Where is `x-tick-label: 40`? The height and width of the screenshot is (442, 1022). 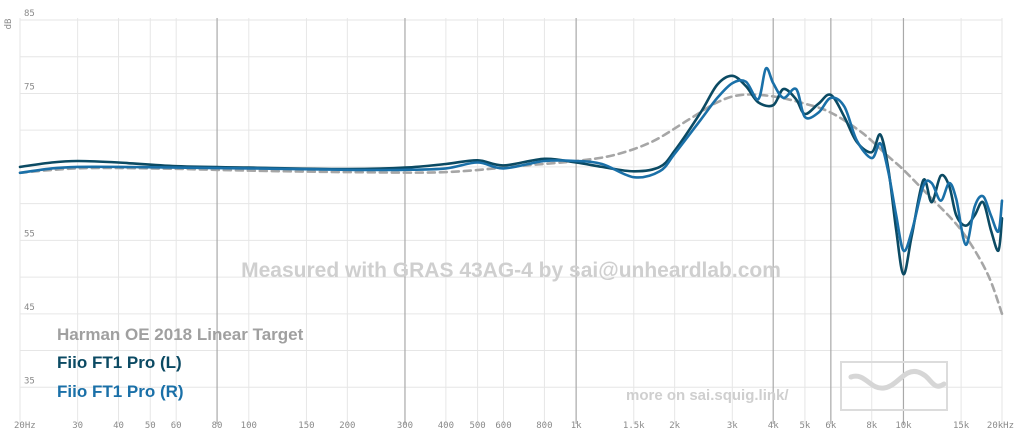
x-tick-label: 40 is located at coordinates (118, 426).